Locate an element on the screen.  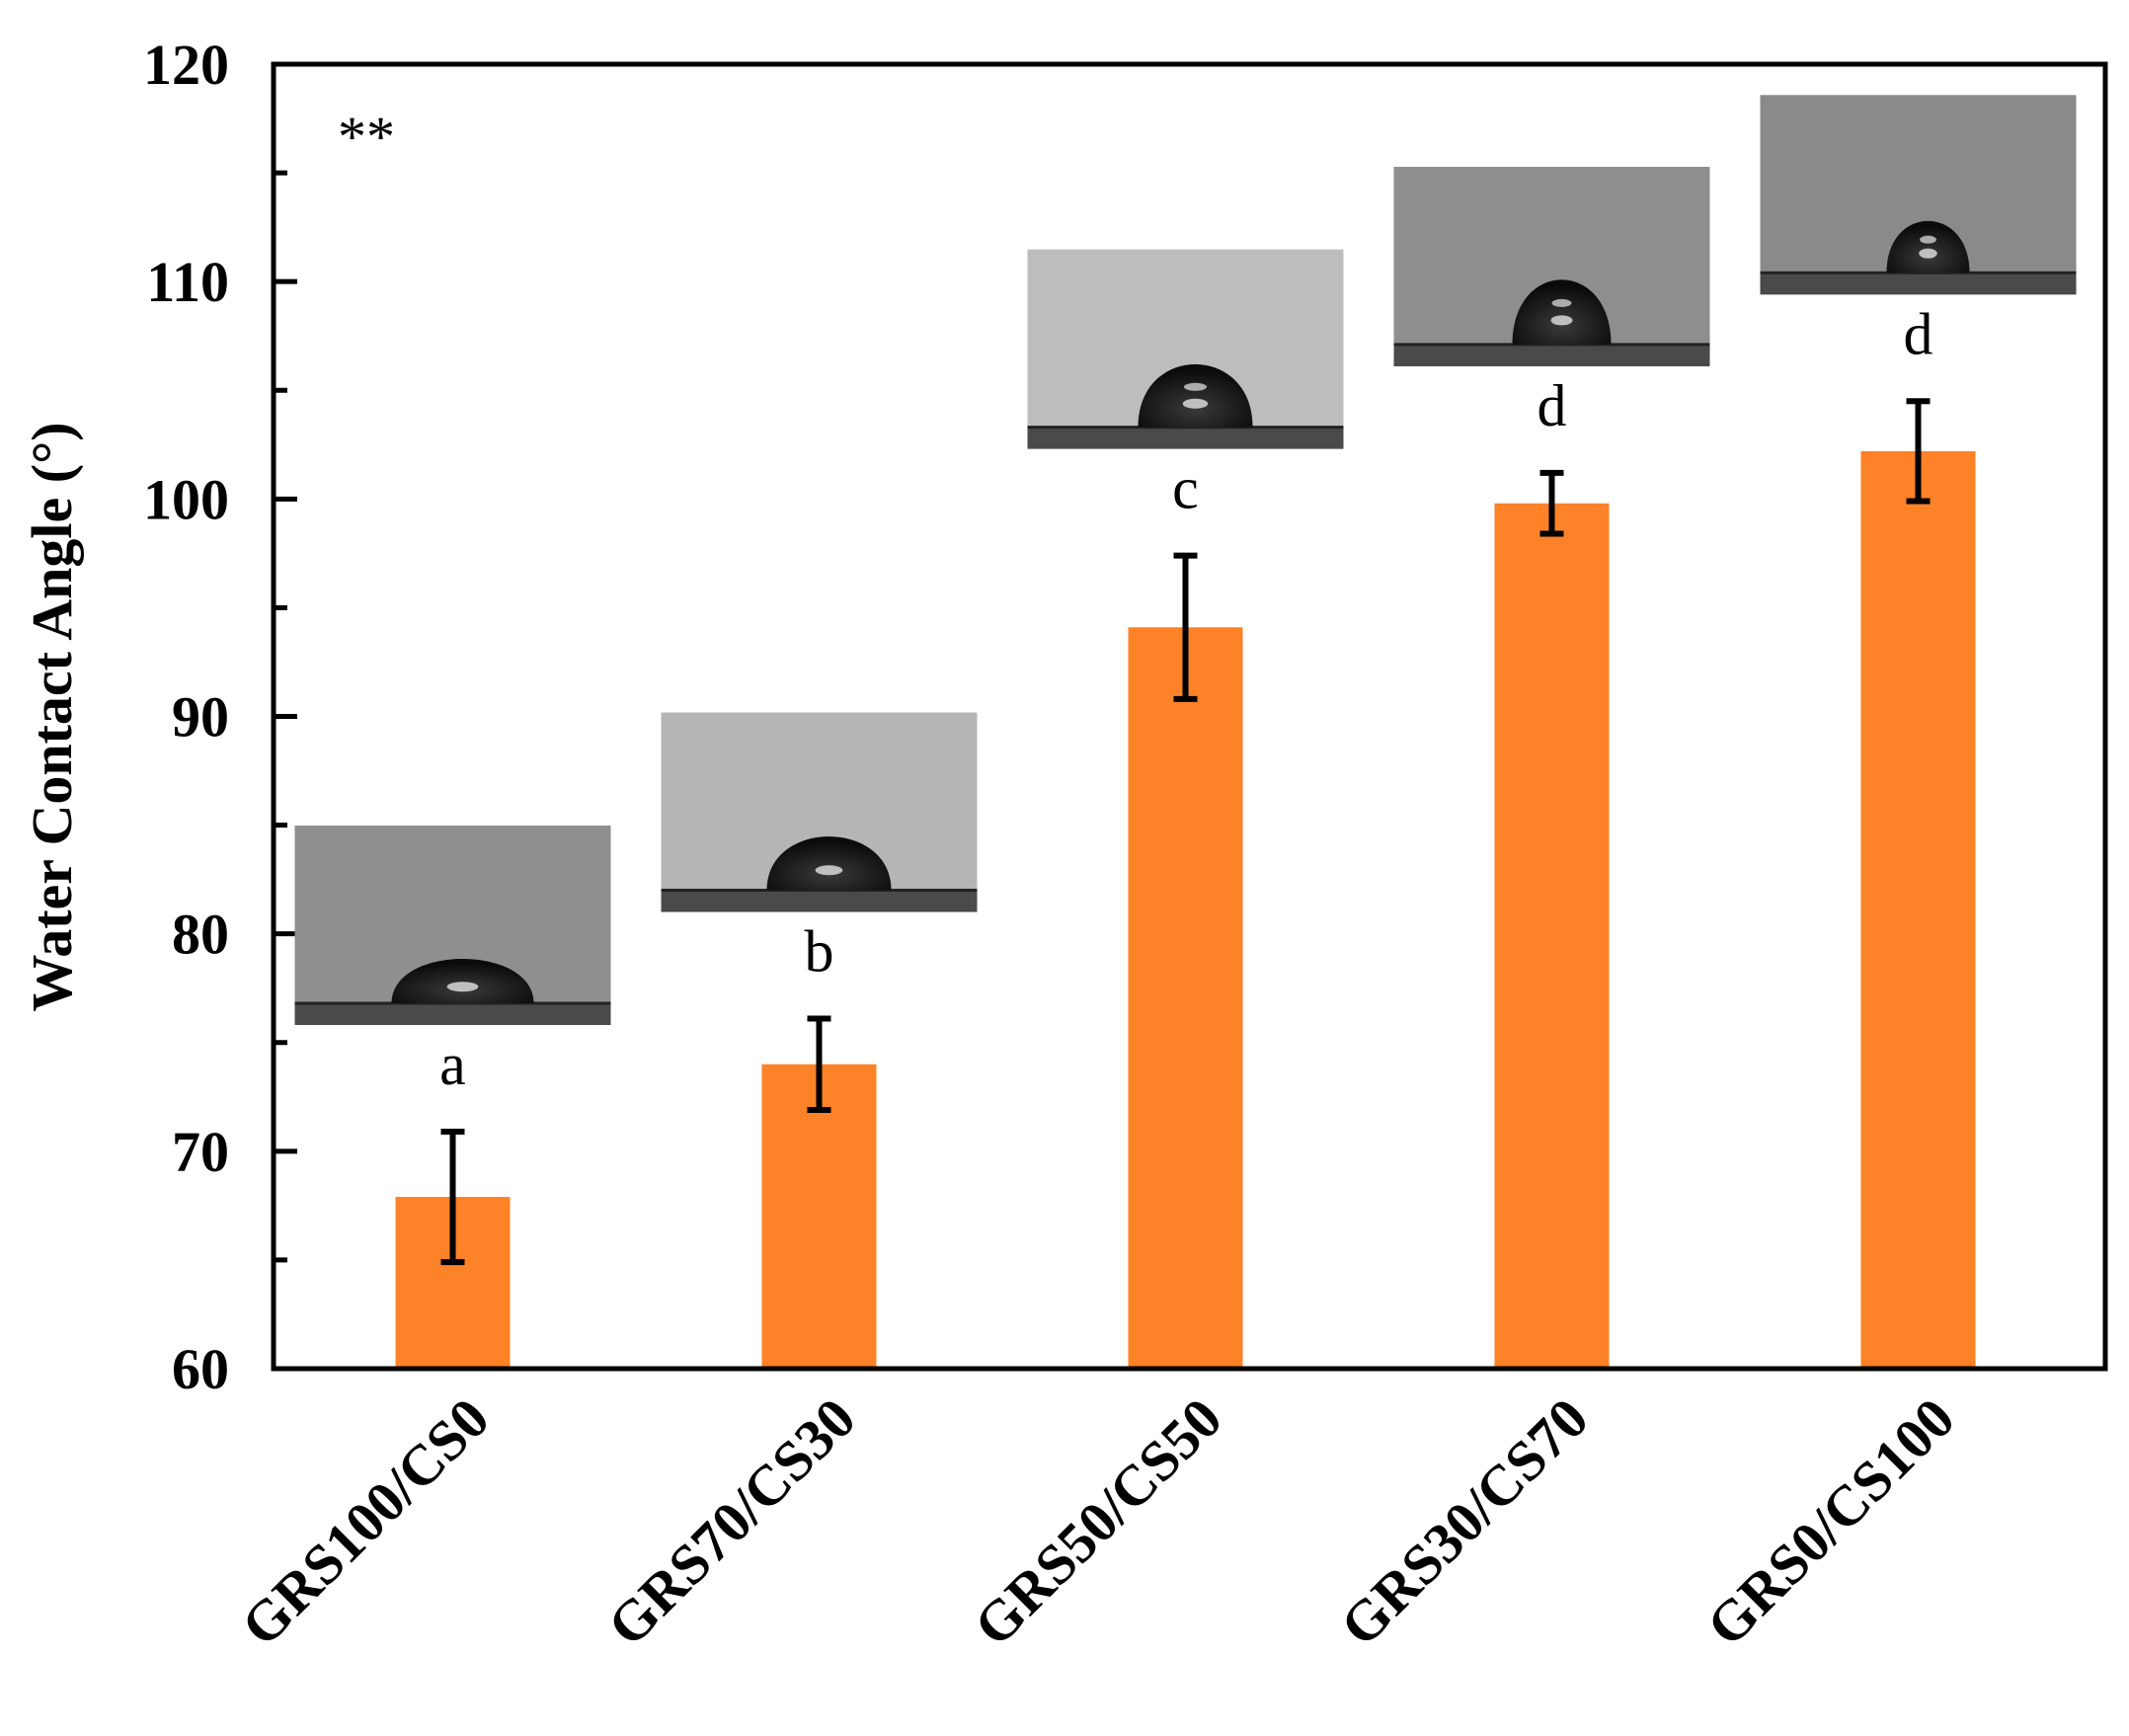
significance-letter: a is located at coordinates (452, 1064).